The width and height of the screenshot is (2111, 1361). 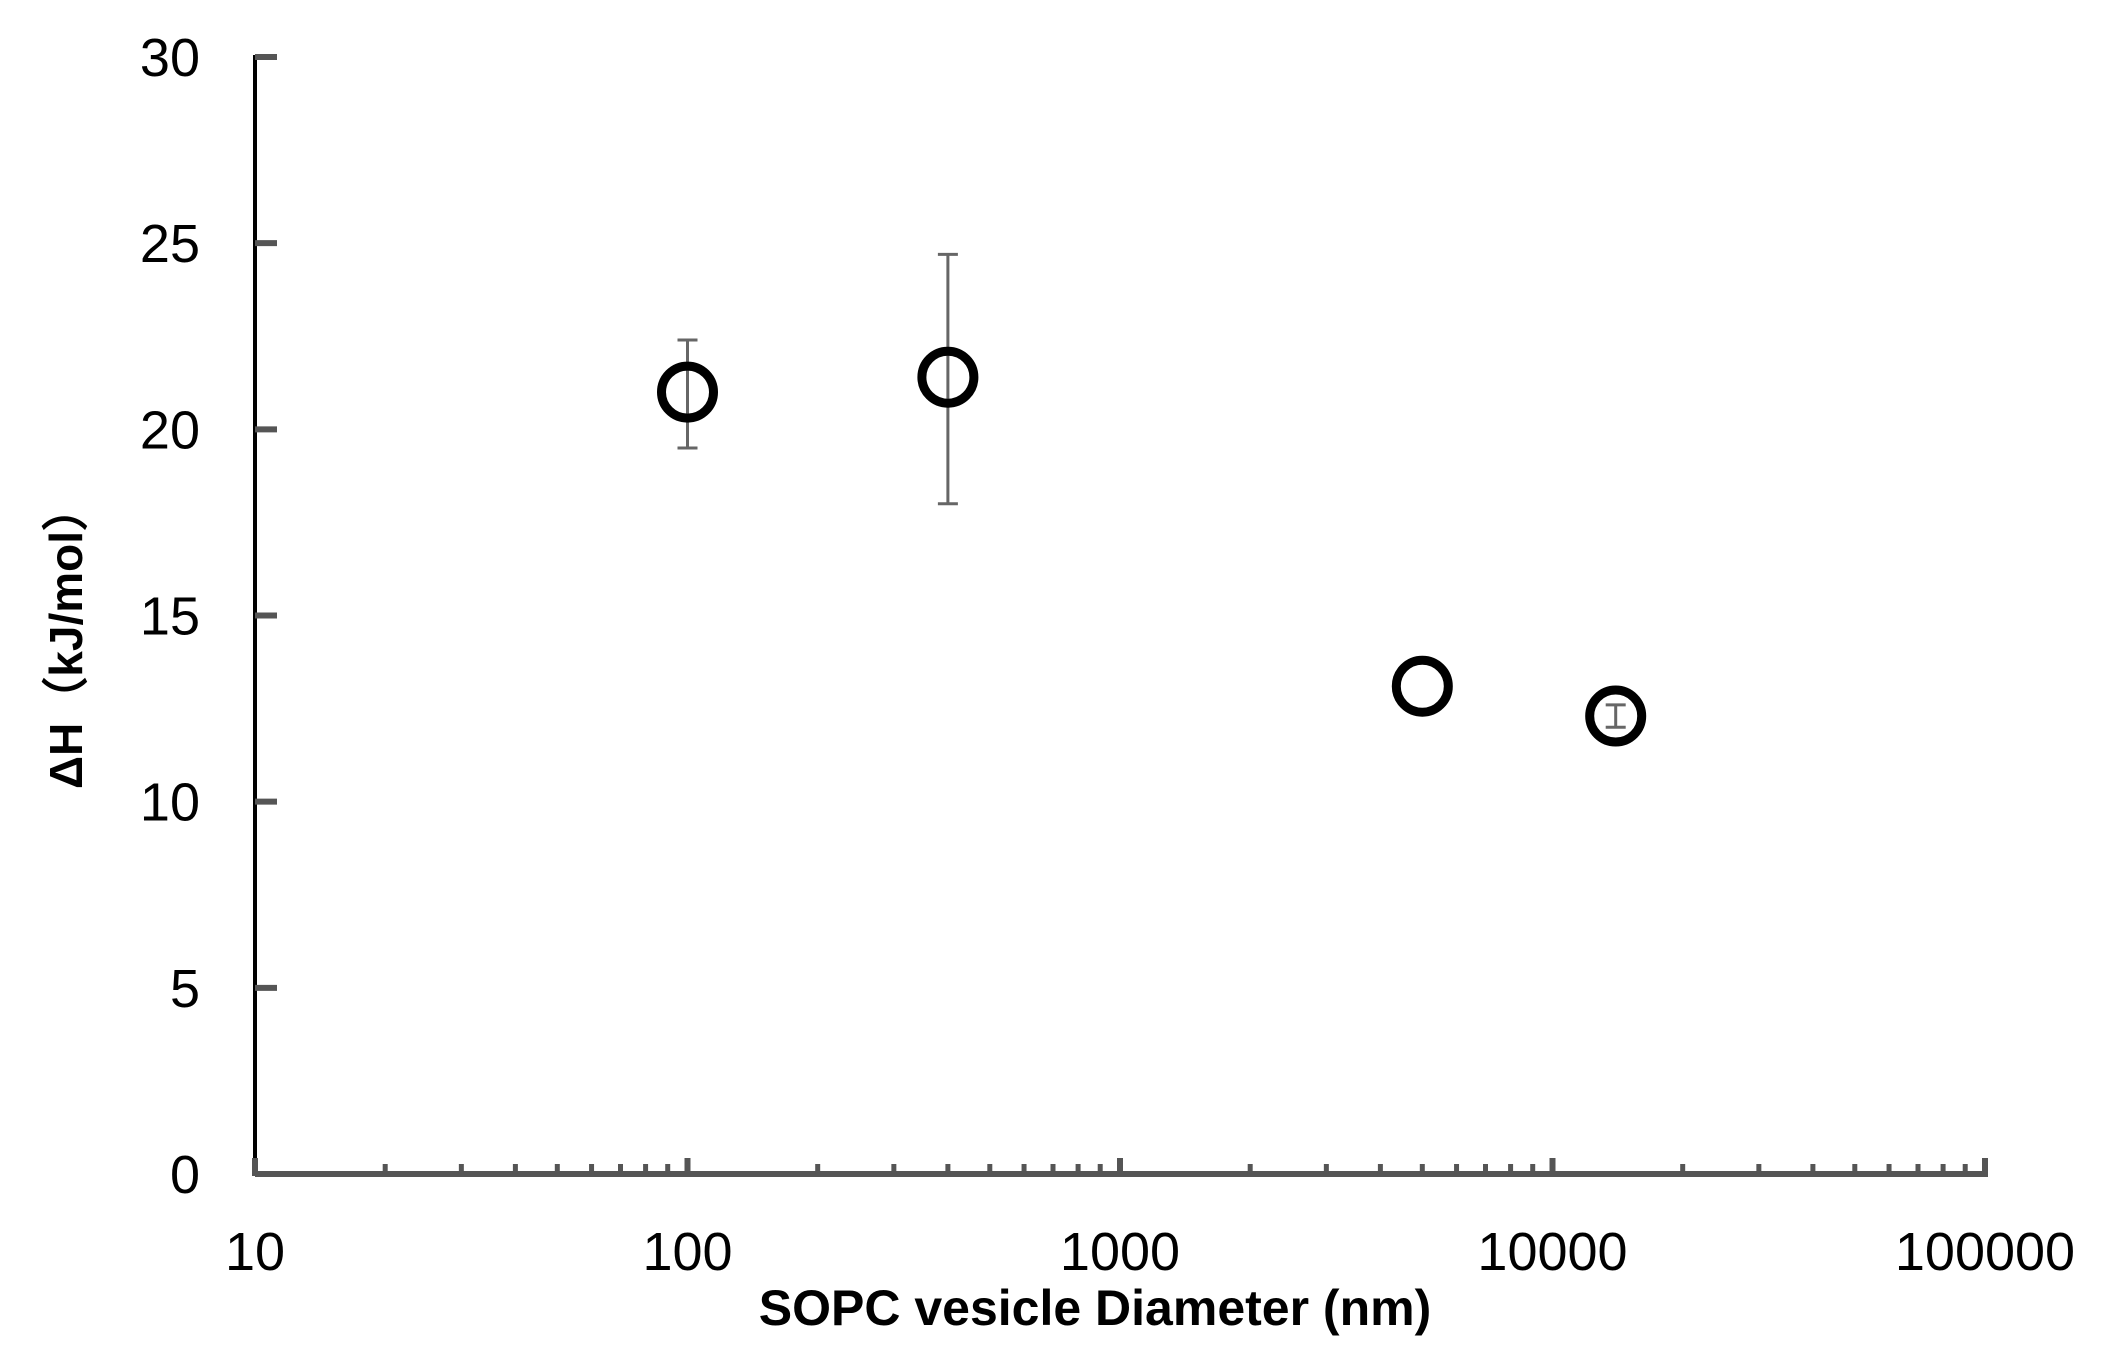 I want to click on x-tick-label: 100, so click(x=687, y=1252).